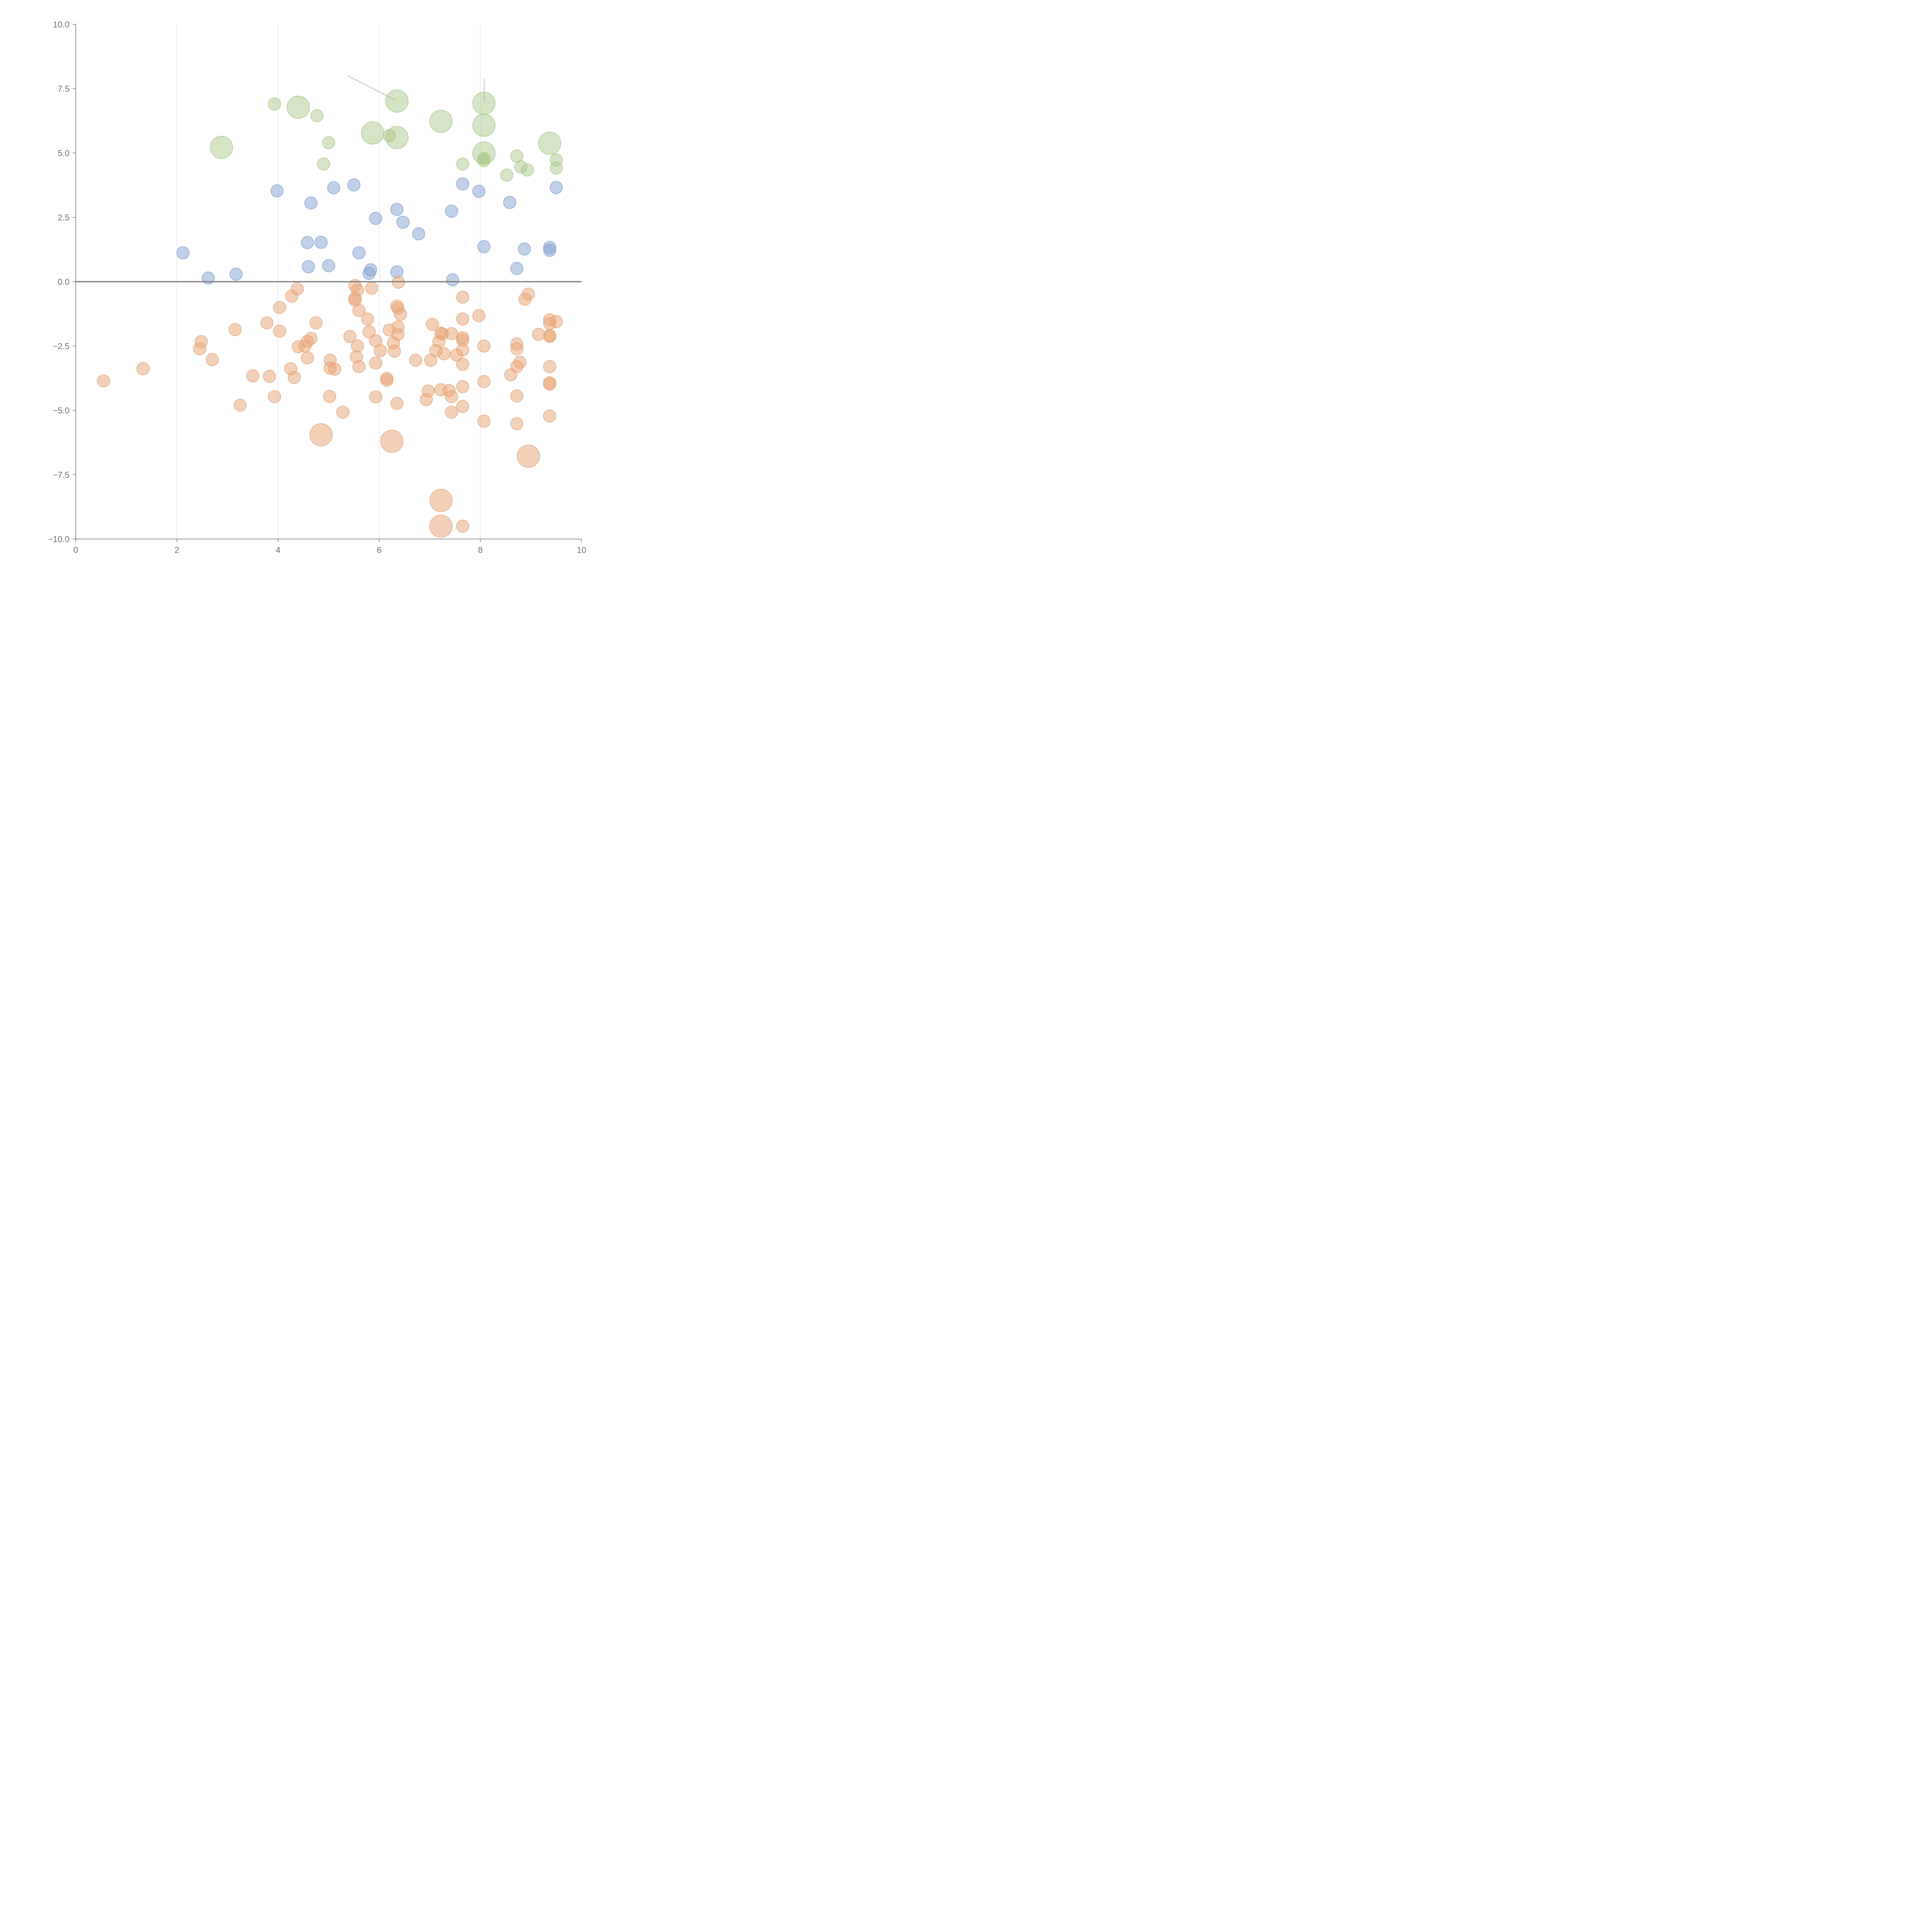  I want to click on y-tick-label: −7.5, so click(62, 475).